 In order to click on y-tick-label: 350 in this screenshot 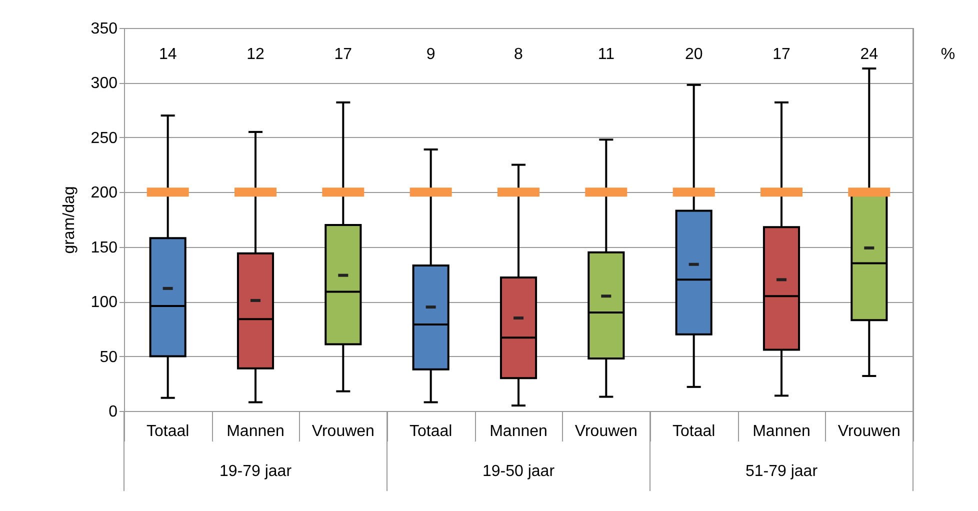, I will do `click(104, 29)`.